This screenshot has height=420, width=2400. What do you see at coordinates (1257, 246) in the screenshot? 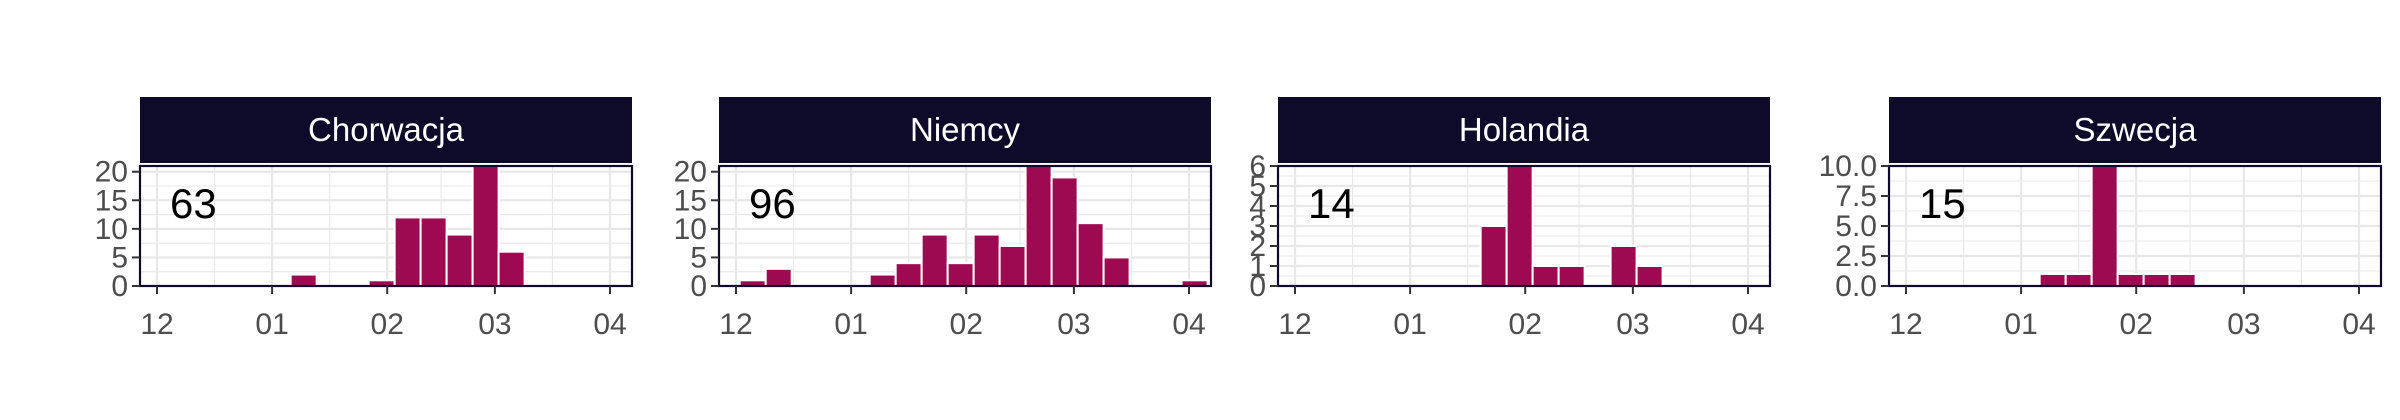
I see `y-tick-label: 2` at bounding box center [1257, 246].